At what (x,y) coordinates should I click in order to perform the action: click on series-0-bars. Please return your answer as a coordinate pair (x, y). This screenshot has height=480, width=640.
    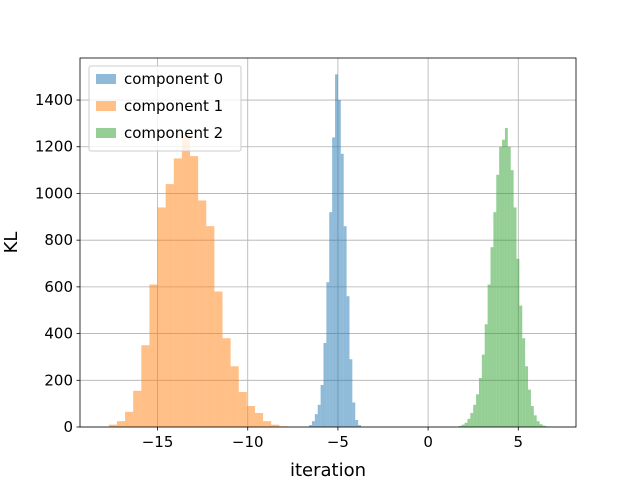
    Looking at the image, I should click on (335, 251).